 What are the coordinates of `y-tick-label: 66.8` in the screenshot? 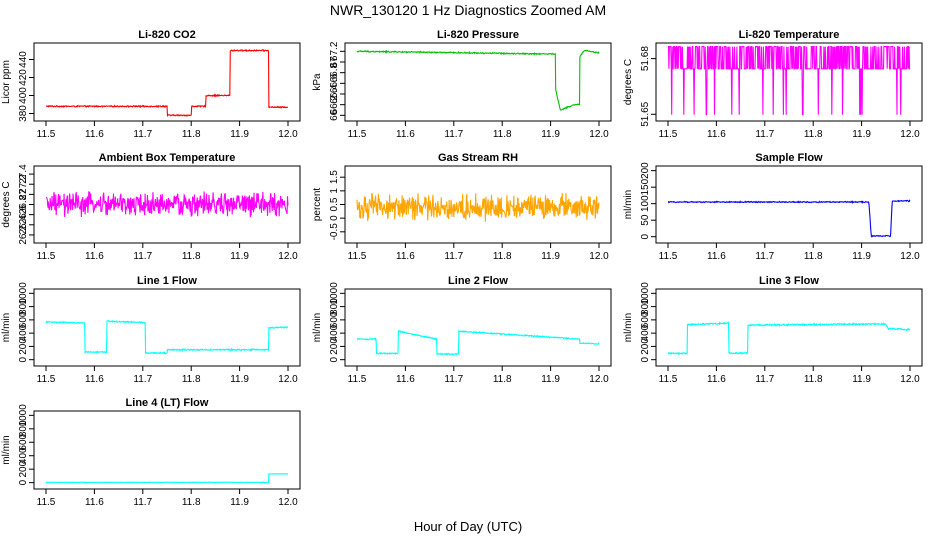 It's located at (334, 72).